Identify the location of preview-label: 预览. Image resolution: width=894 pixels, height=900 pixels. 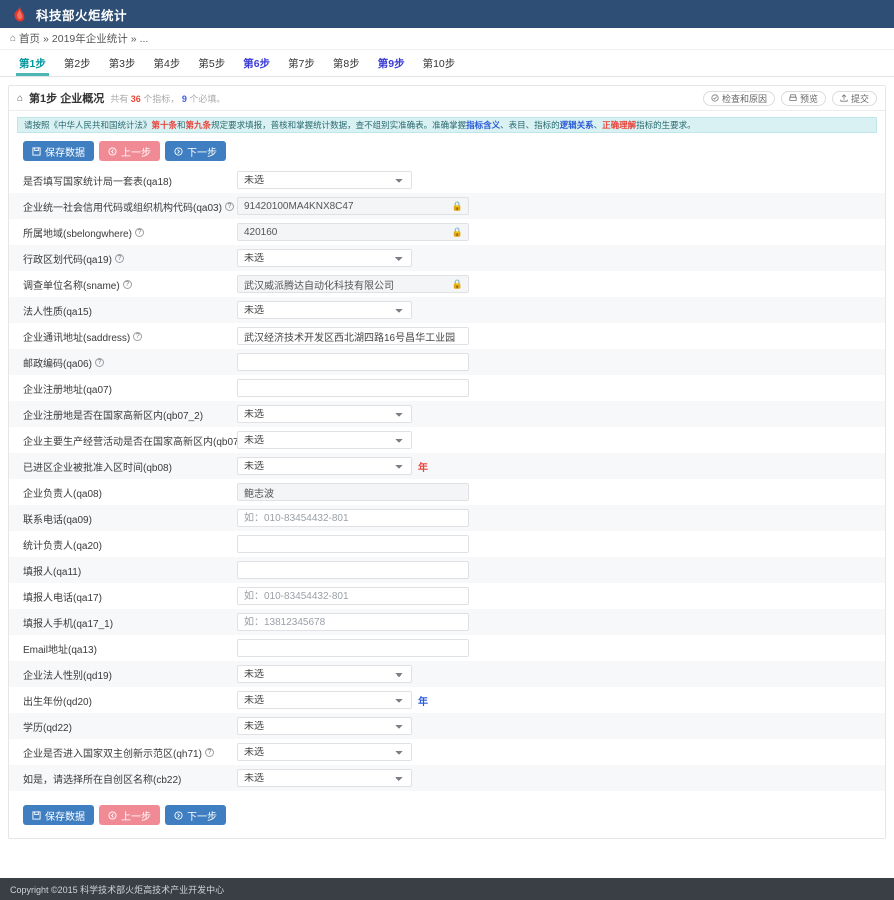
(808, 98).